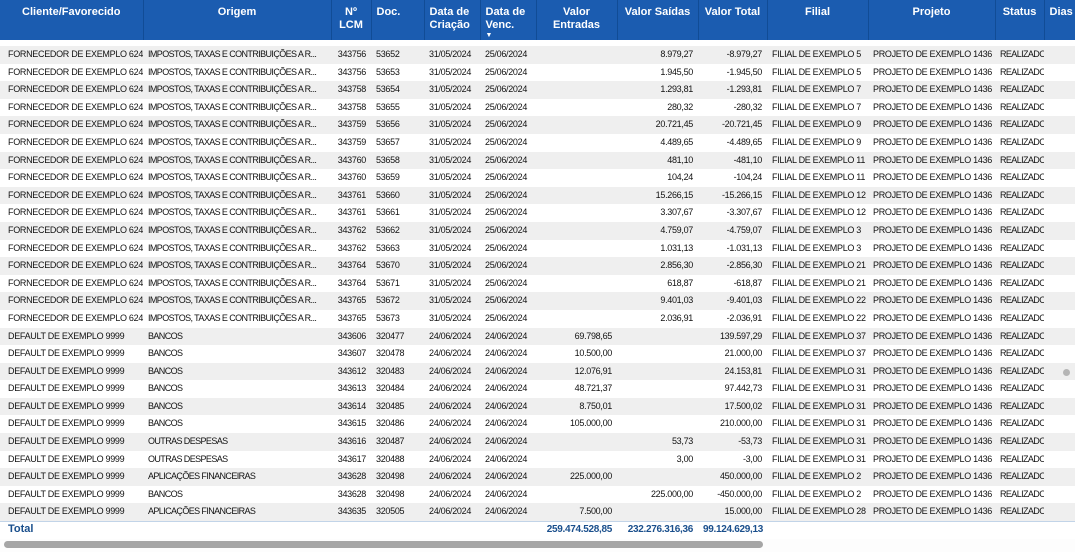 The image size is (1075, 552). I want to click on col-header-valor-total: Valor Total, so click(733, 20).